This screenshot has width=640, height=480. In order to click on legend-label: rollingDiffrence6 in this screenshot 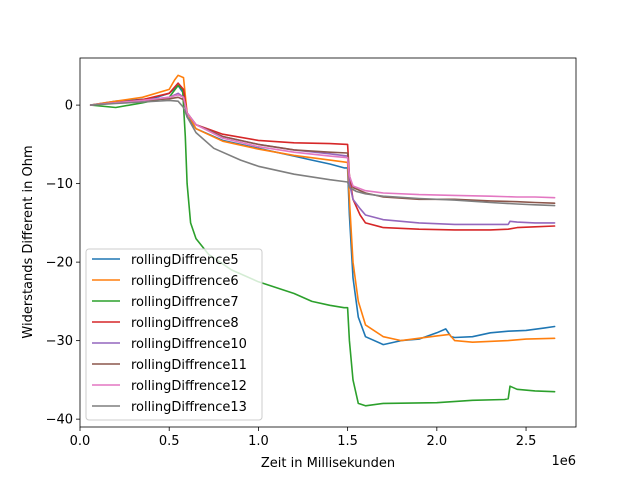, I will do `click(185, 281)`.